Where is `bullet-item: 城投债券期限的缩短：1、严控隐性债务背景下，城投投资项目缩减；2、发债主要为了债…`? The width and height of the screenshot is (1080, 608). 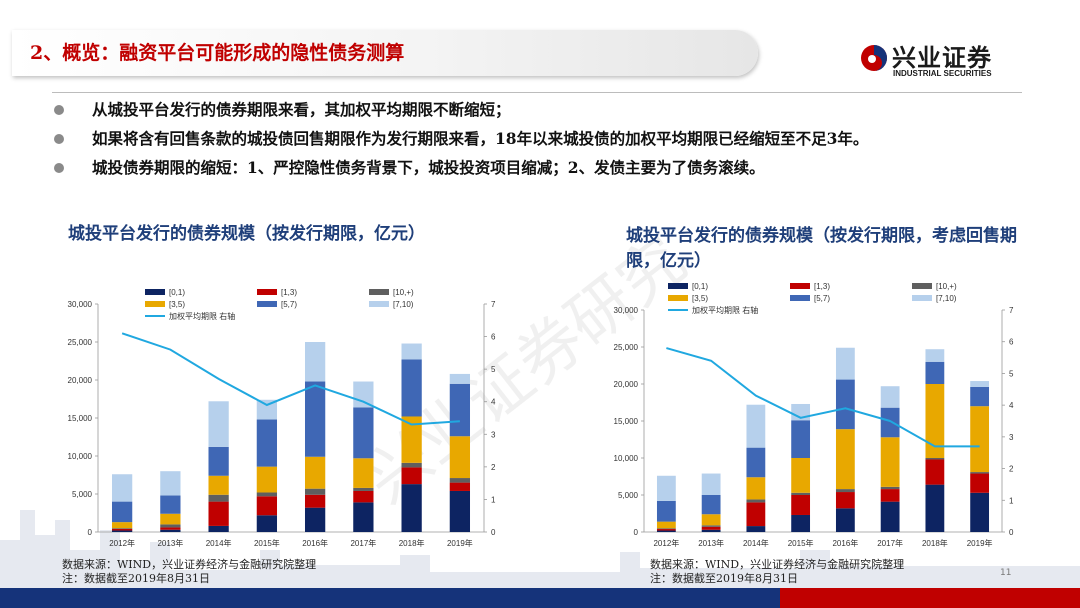 bullet-item: 城投债券期限的缩短：1、严控隐性债务背景下，城投投资项目缩减；2、发债主要为了债… is located at coordinates (537, 168).